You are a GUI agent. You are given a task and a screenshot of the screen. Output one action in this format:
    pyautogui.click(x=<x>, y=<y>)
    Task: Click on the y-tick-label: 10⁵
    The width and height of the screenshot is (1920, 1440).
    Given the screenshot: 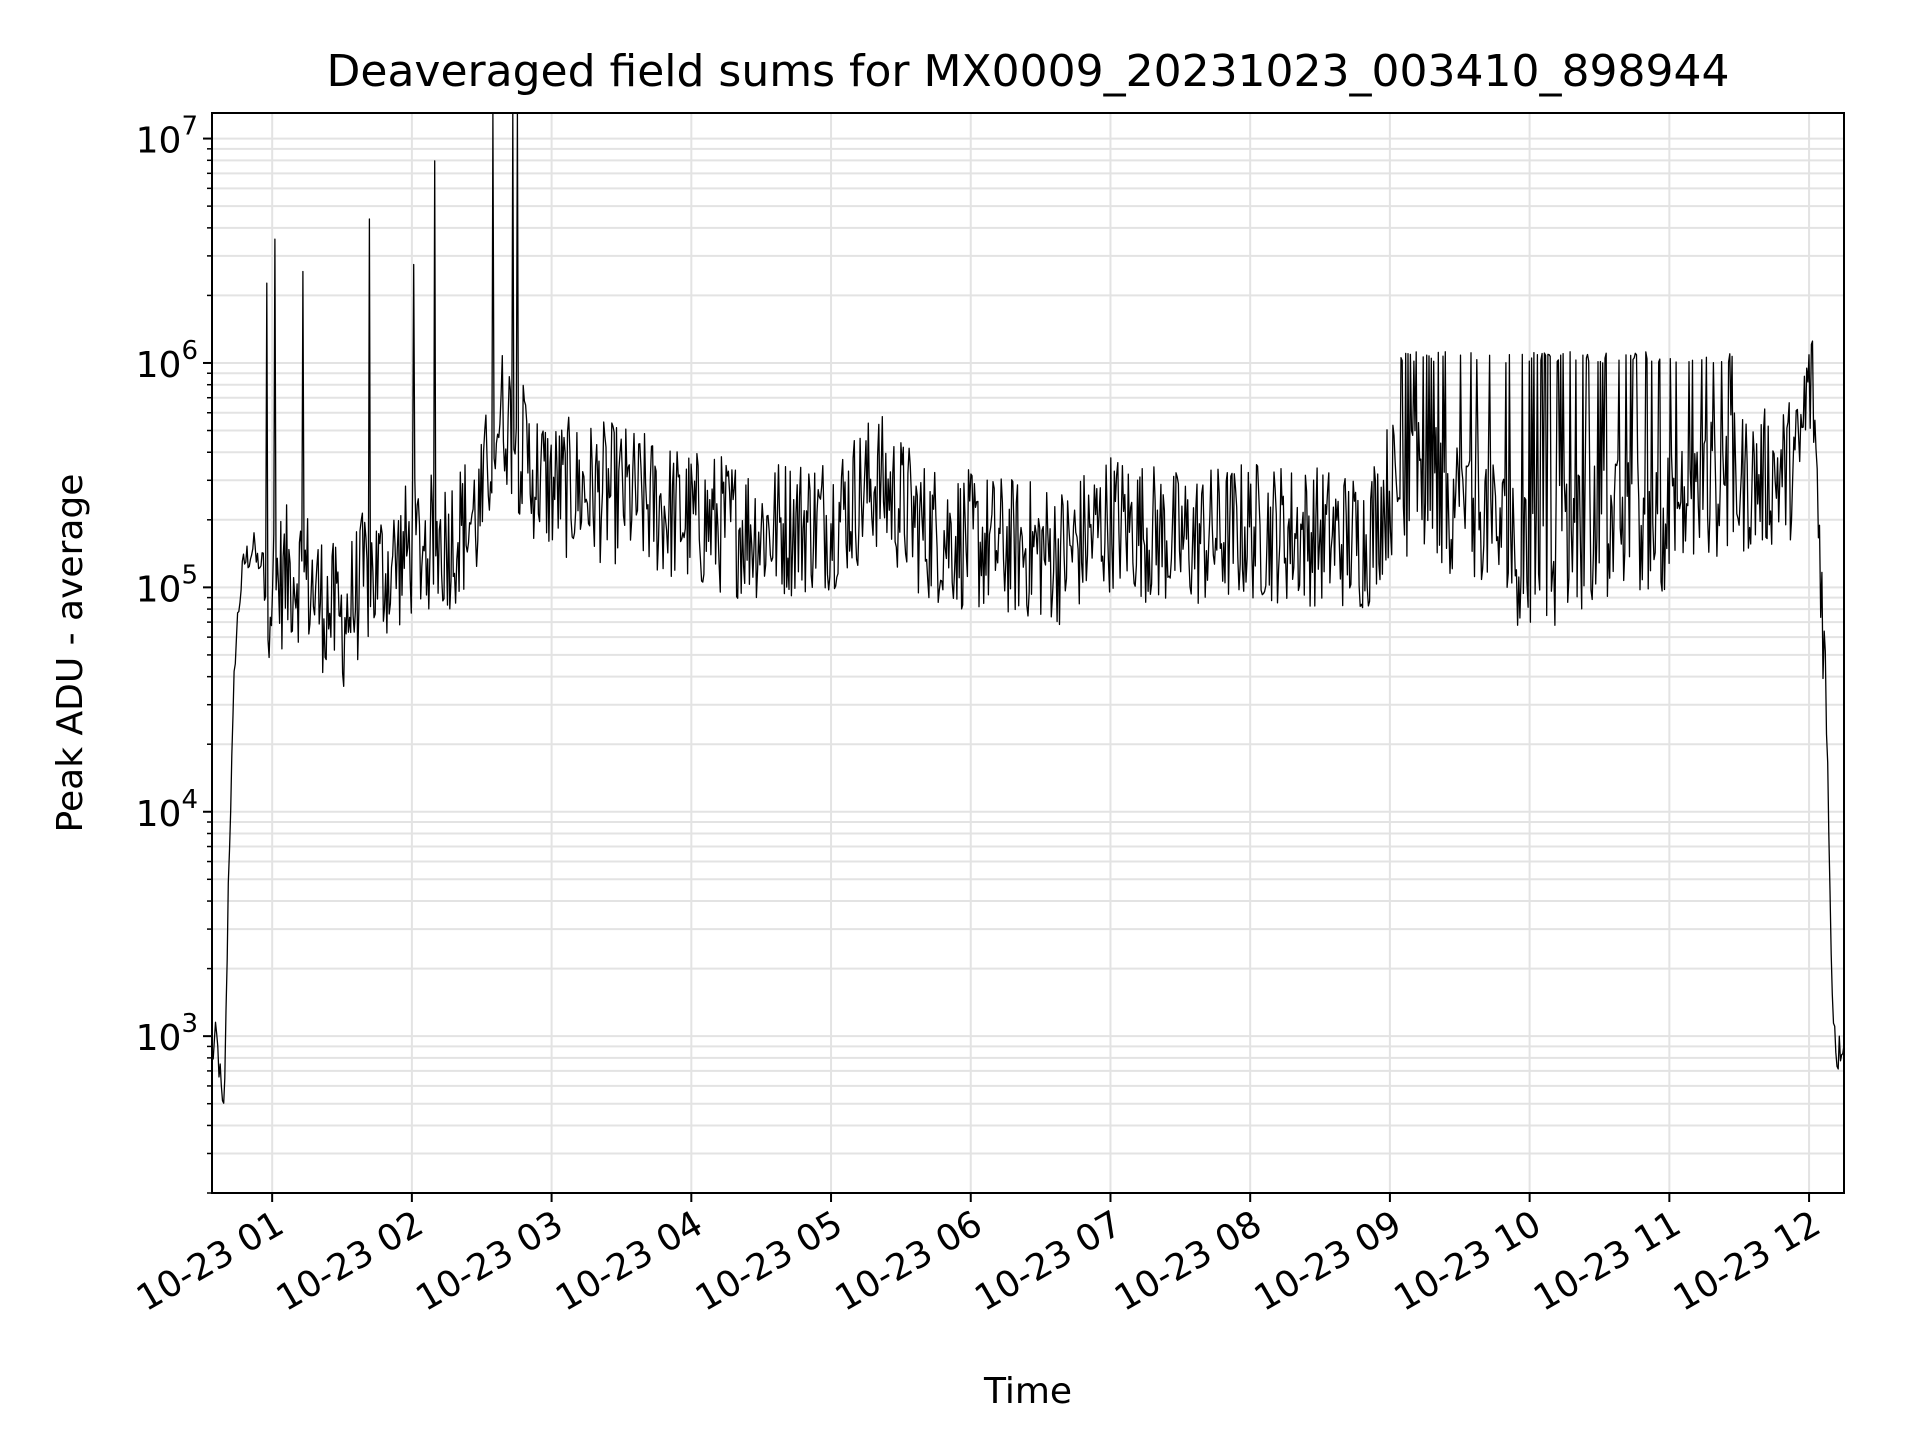 What is the action you would take?
    pyautogui.click(x=167, y=585)
    